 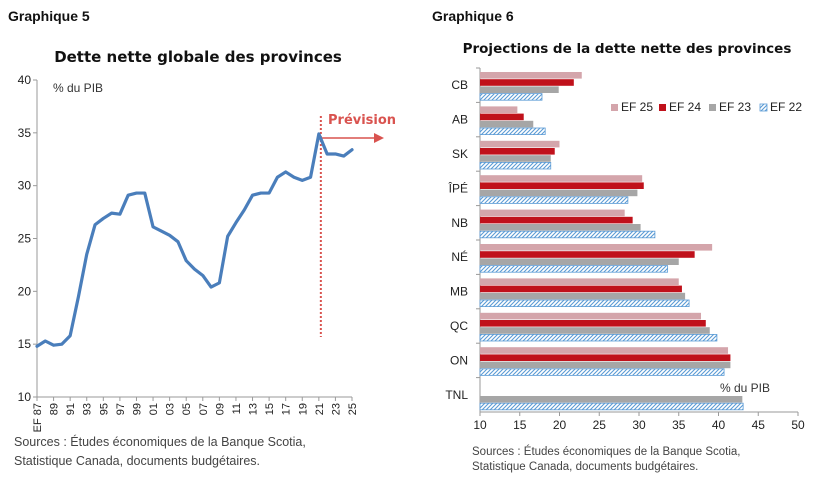 I want to click on chart-5-x-tick-label: 21, so click(x=320, y=409).